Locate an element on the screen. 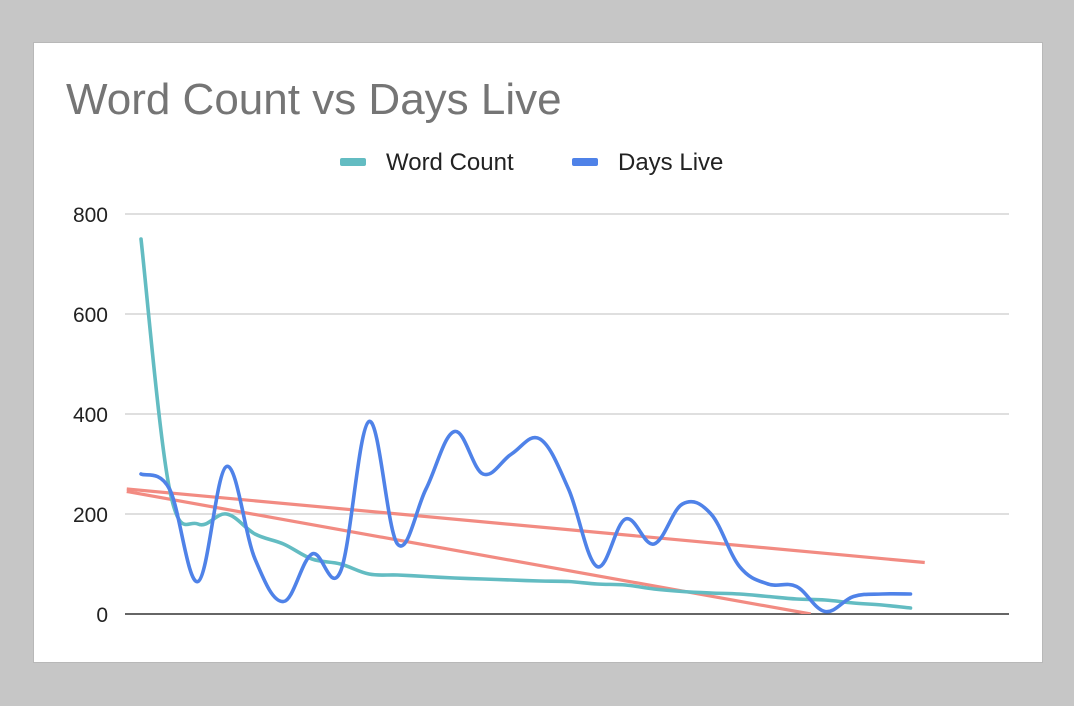 This screenshot has height=706, width=1074. y-axis-ticks: 0 200 400 600 800 is located at coordinates (90, 415).